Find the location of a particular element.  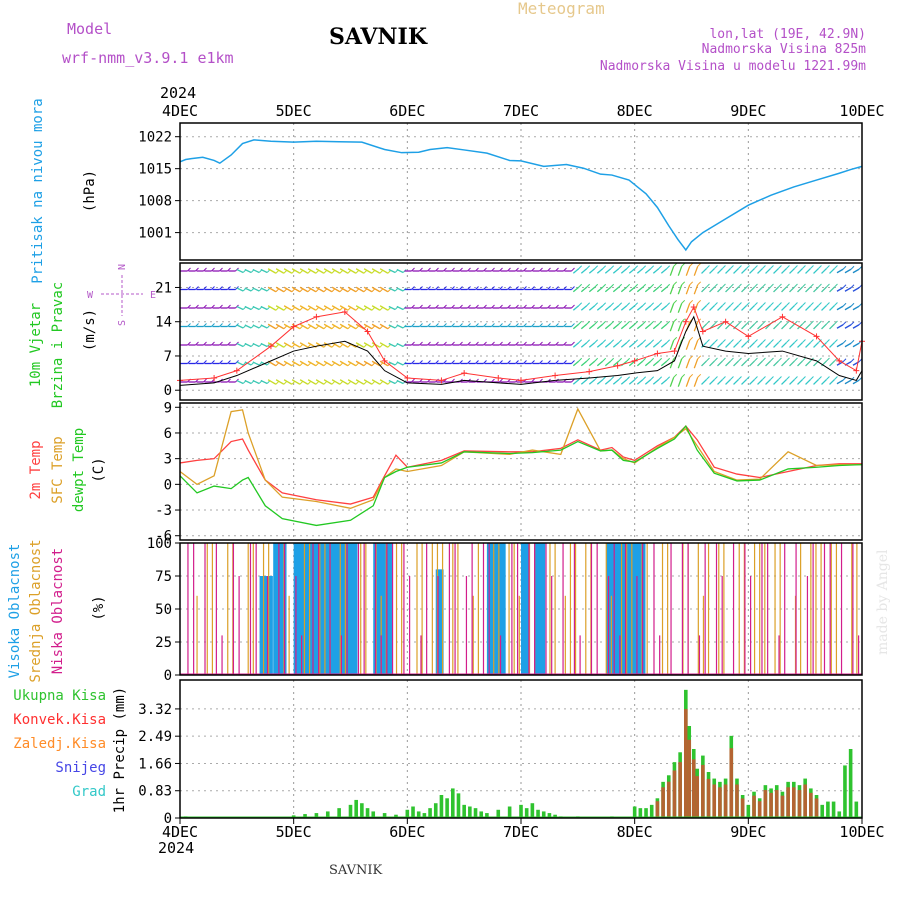

model-altitude-label: Nadmorska Visina u modelu 1221.99m is located at coordinates (733, 66).